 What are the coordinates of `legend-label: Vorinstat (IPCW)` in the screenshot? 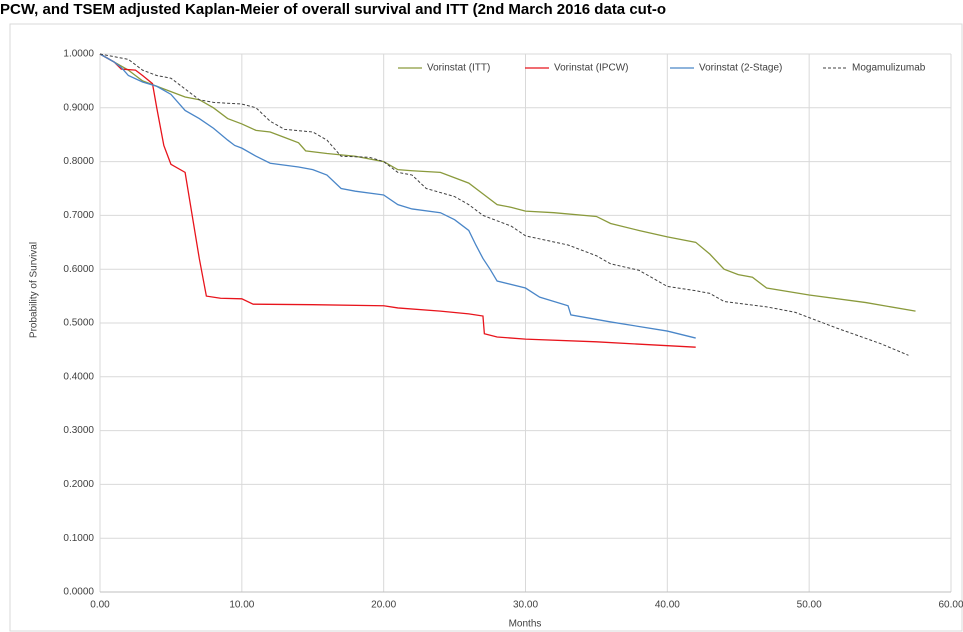 It's located at (591, 68).